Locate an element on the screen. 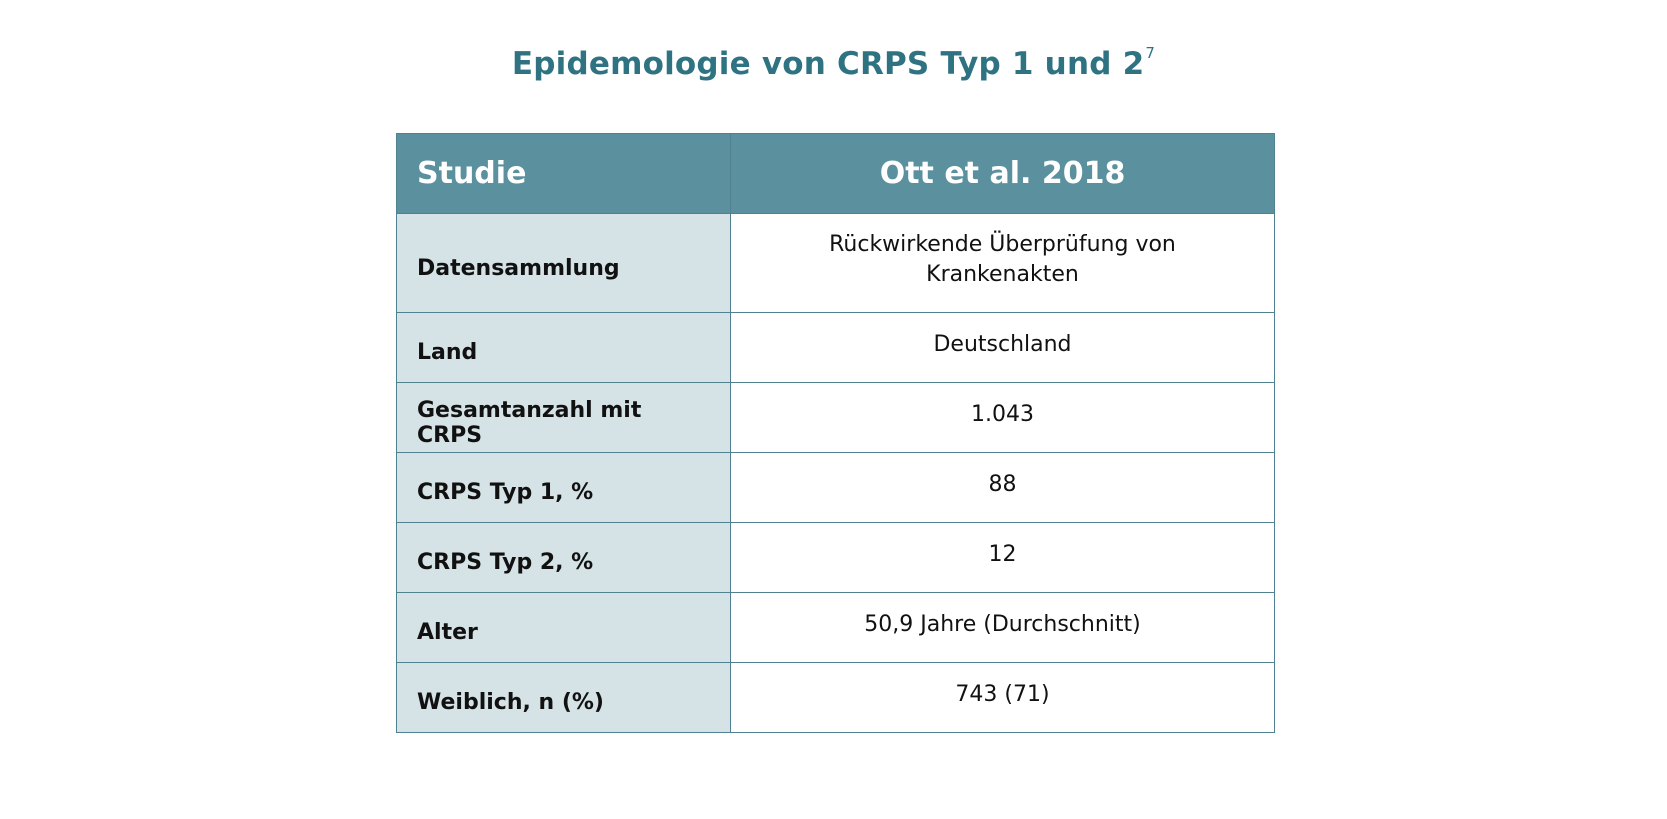 The image size is (1667, 819). row-label: Alter is located at coordinates (563, 627).